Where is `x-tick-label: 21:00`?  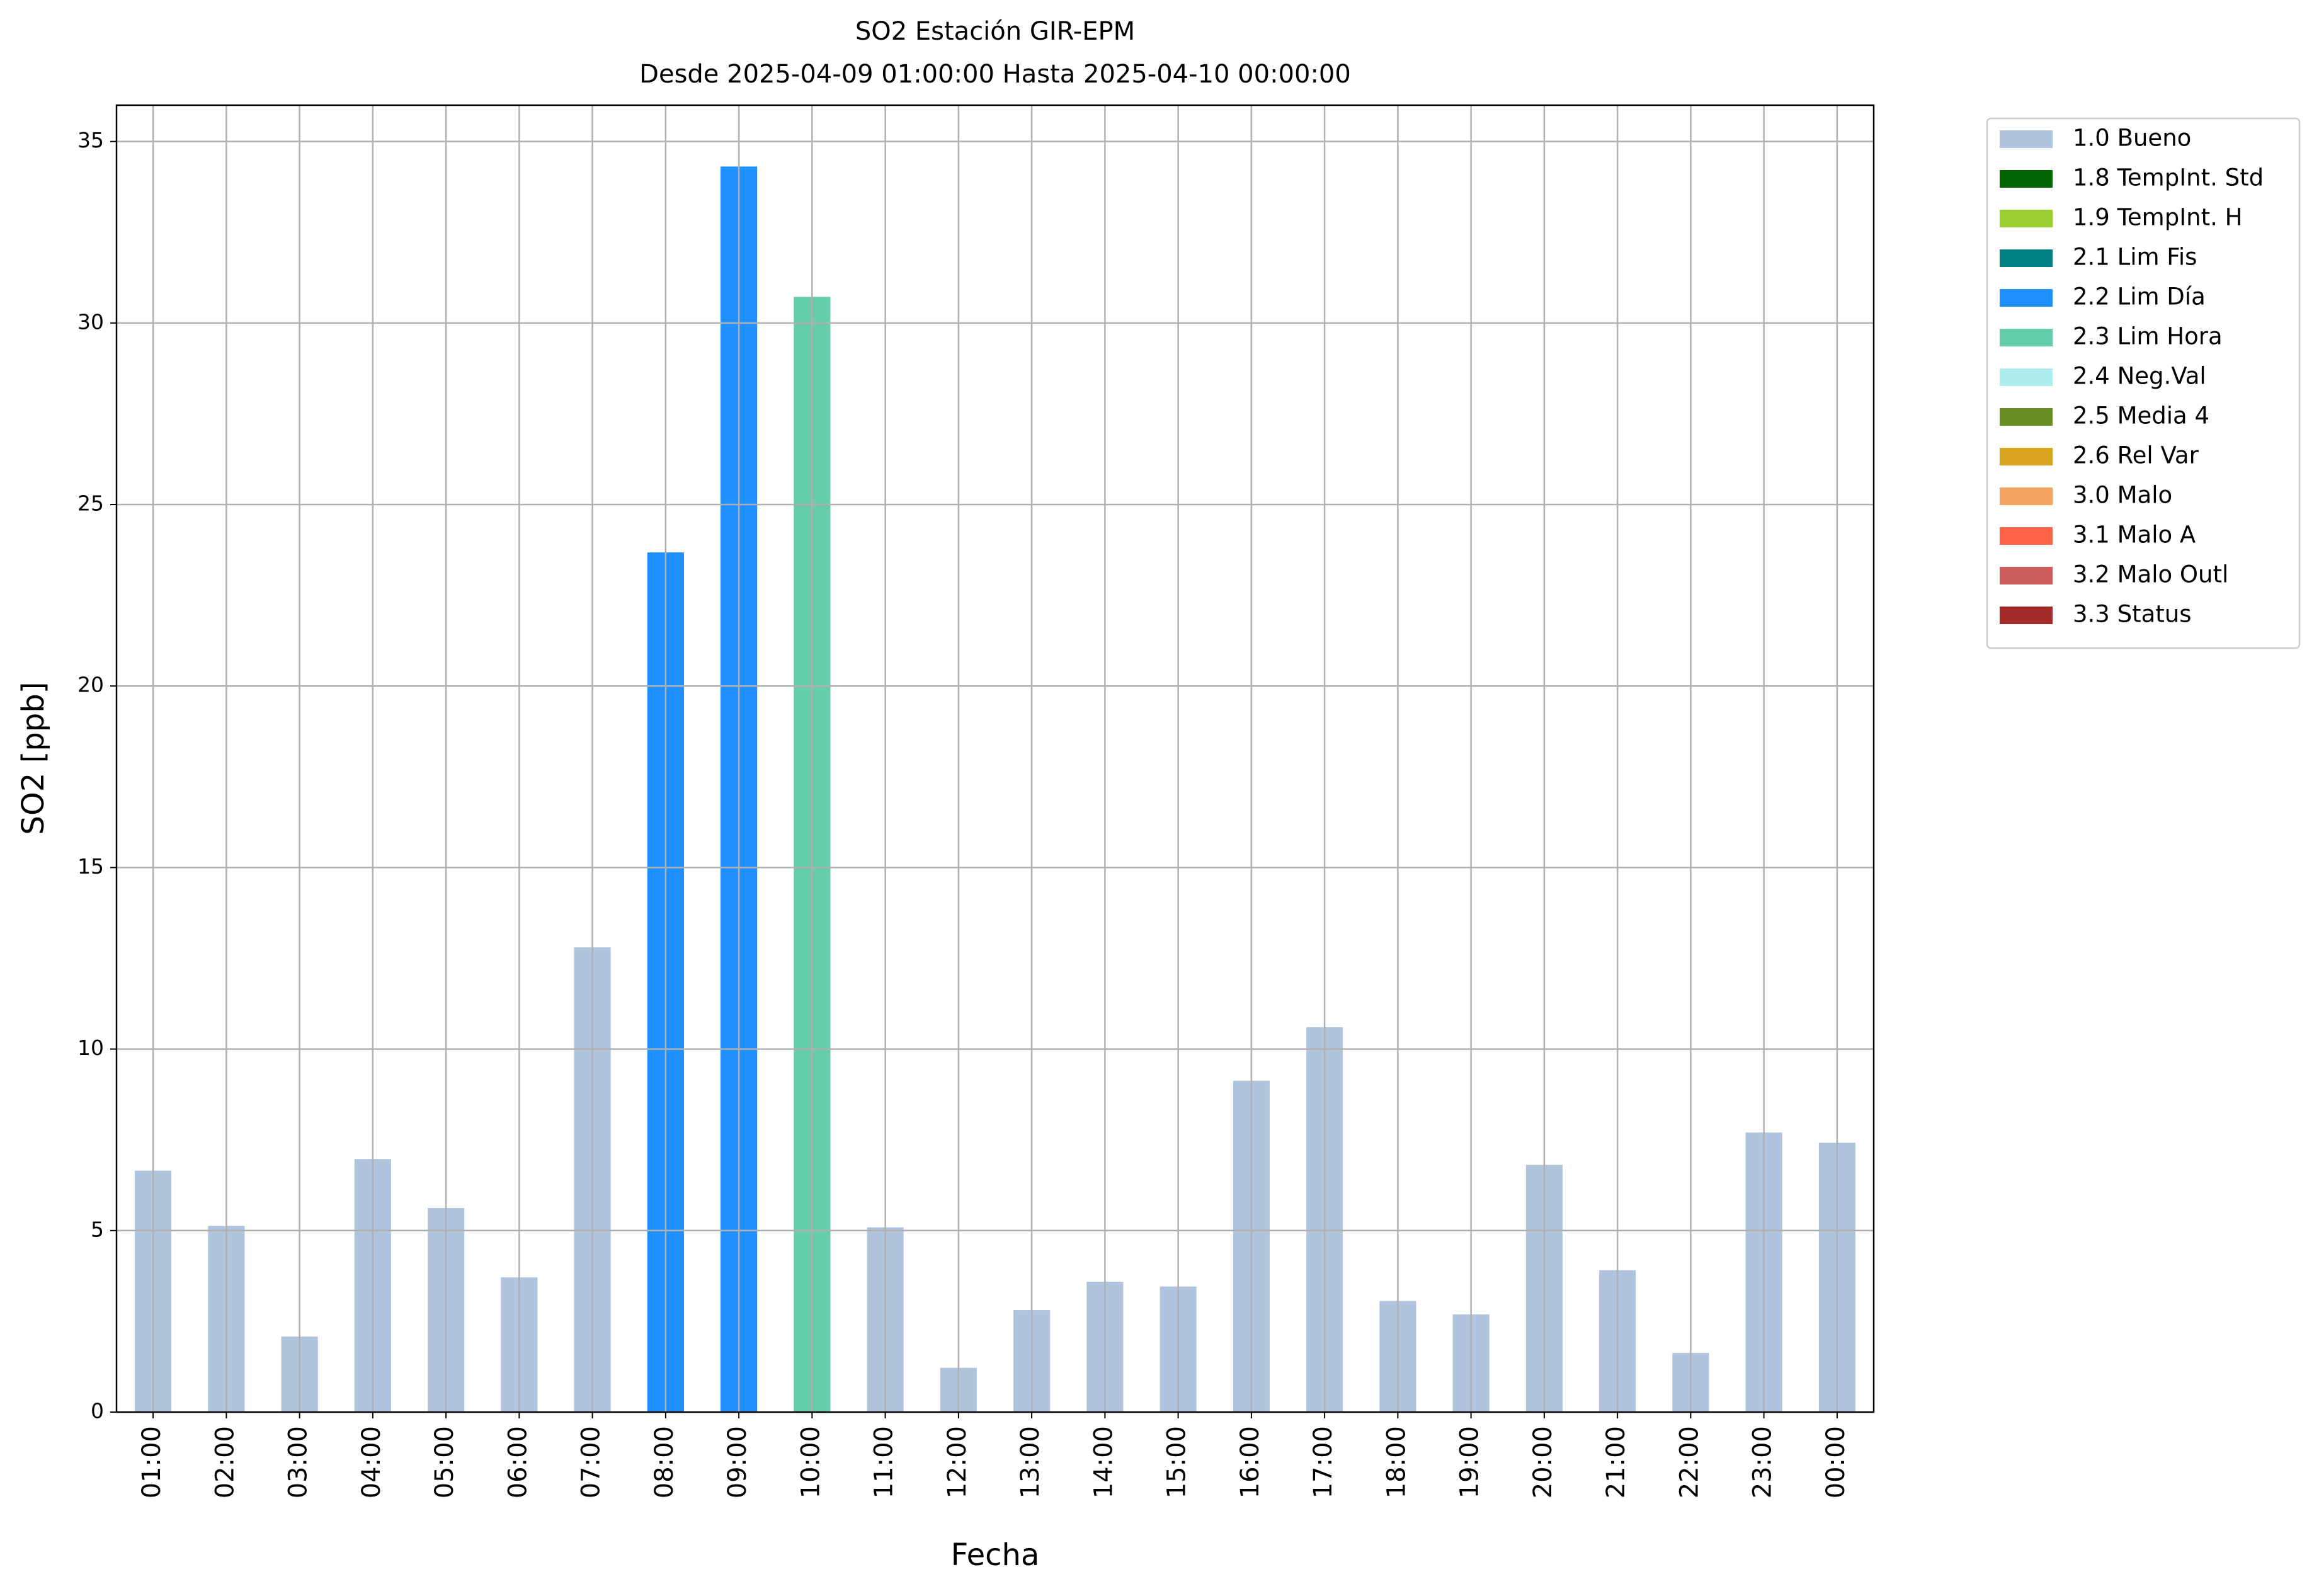 x-tick-label: 21:00 is located at coordinates (1616, 1462).